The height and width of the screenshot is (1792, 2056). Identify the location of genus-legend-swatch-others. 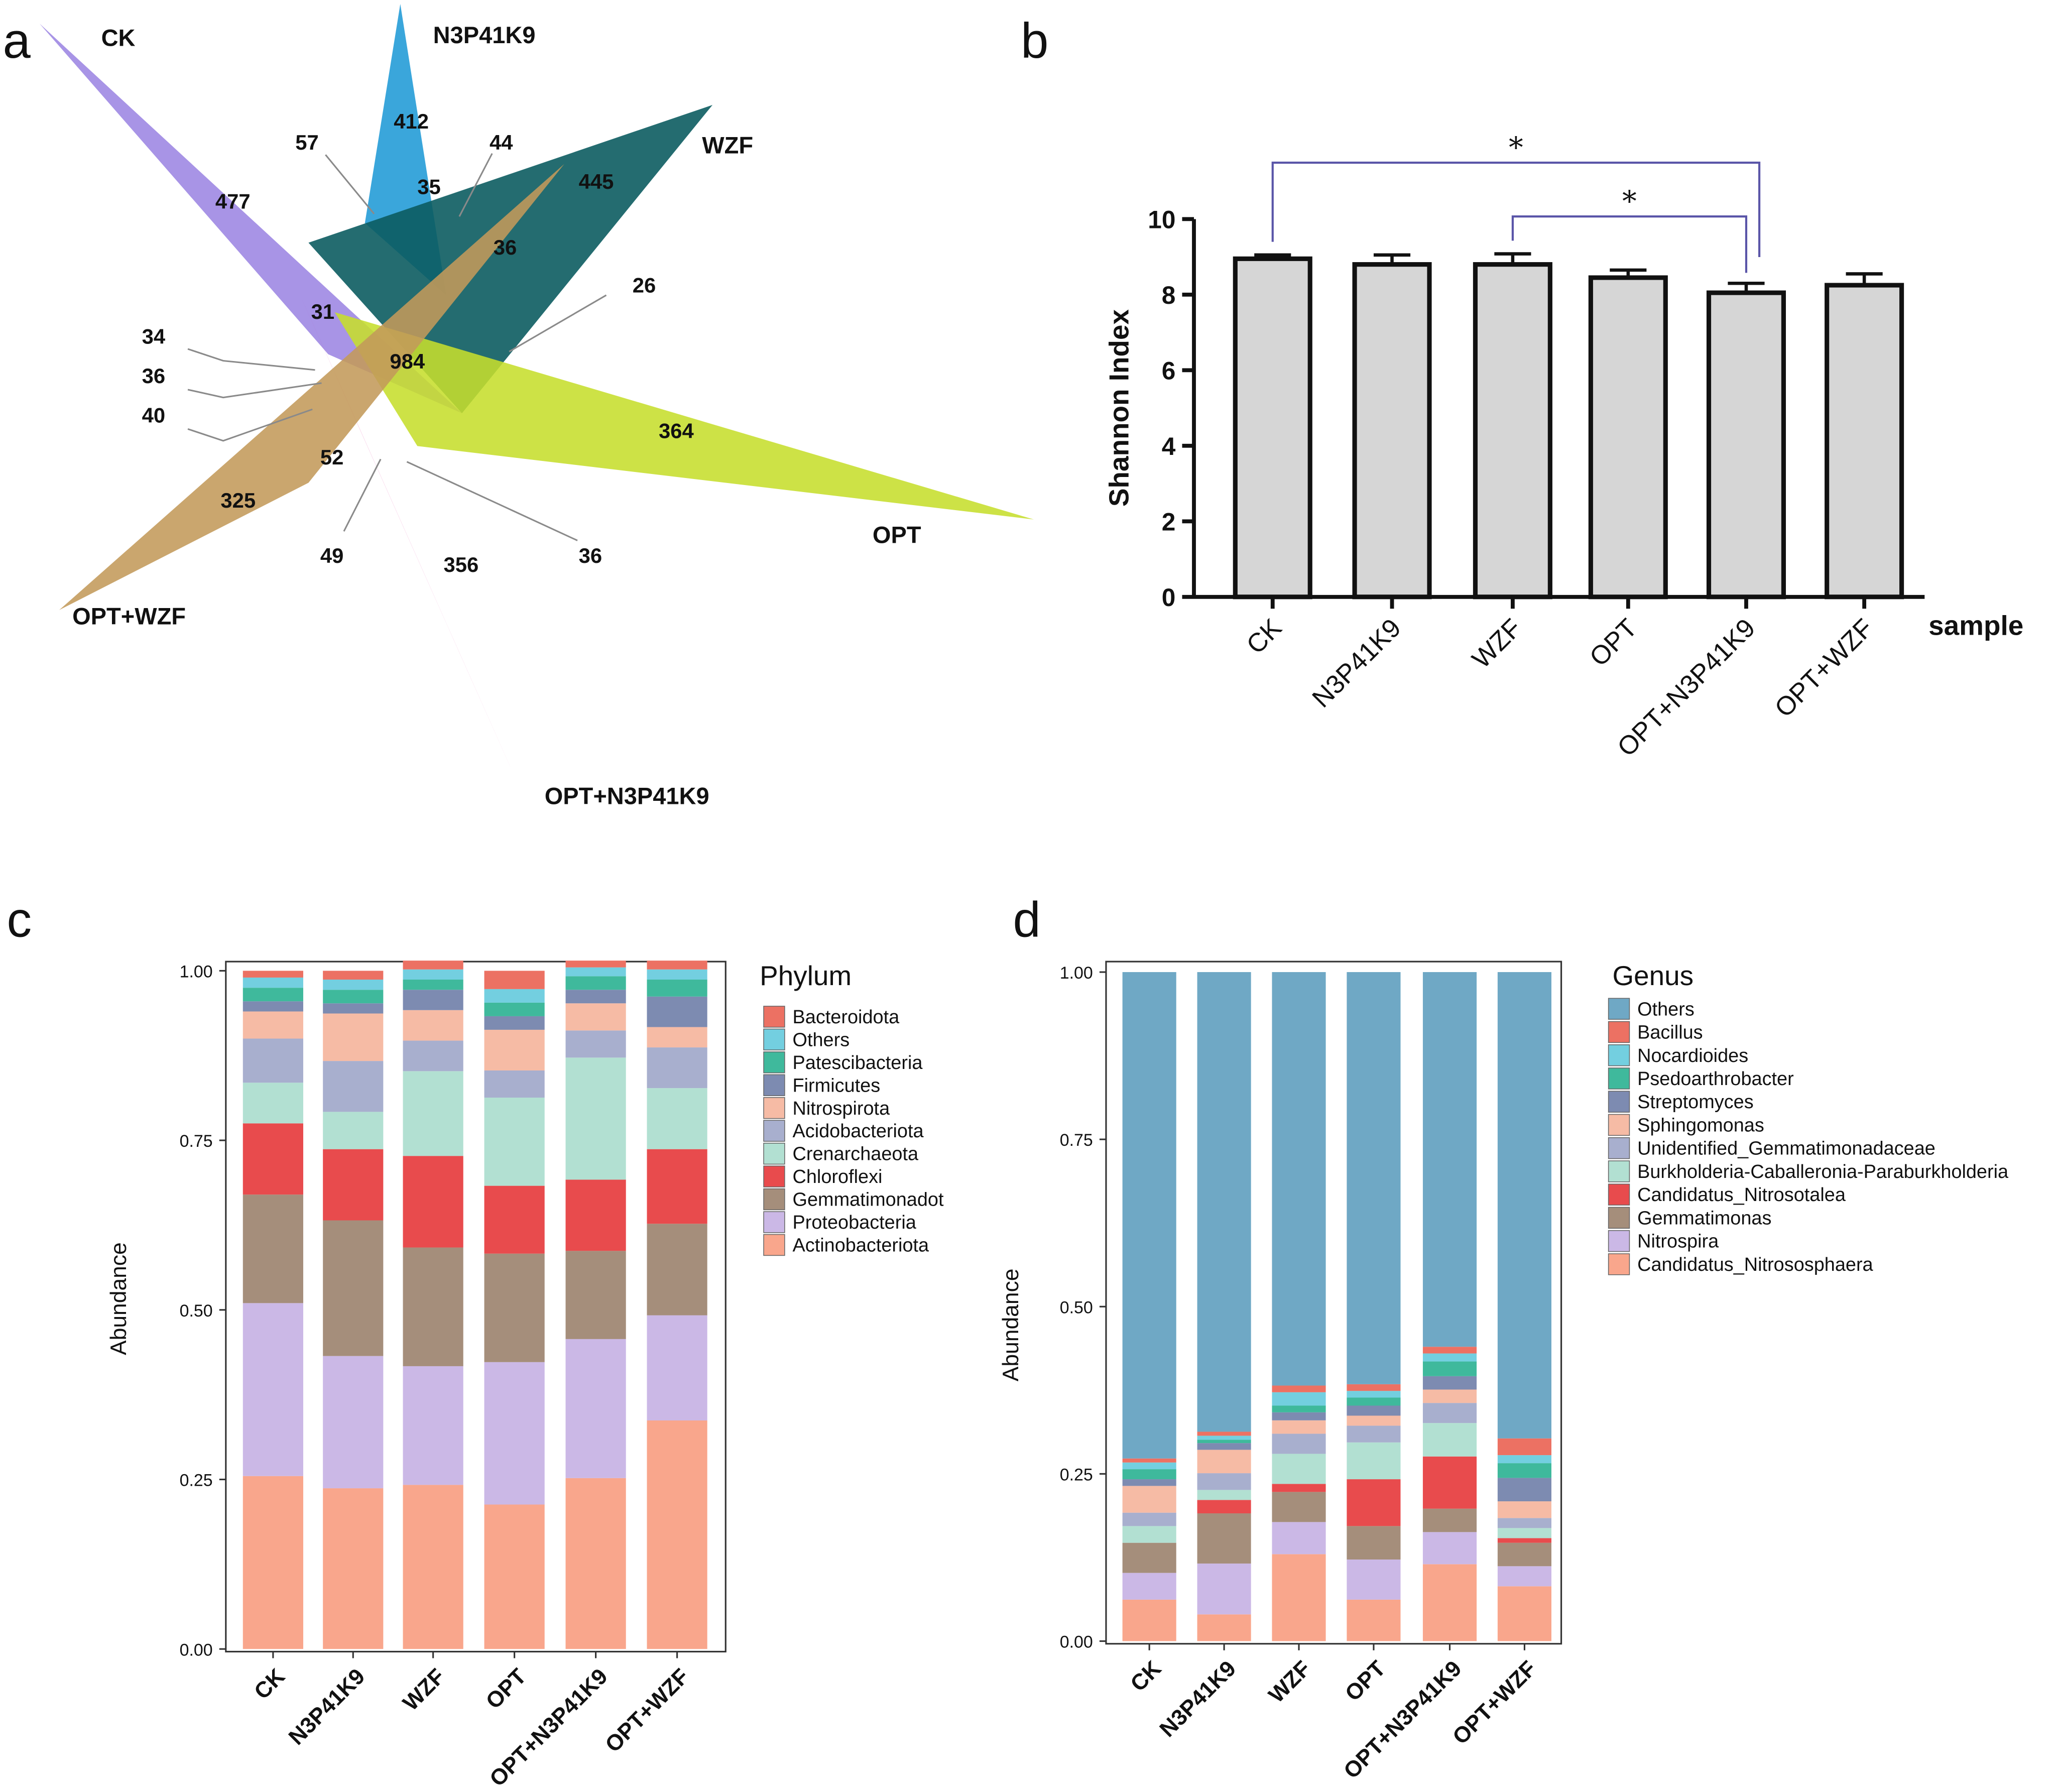
(1619, 1009).